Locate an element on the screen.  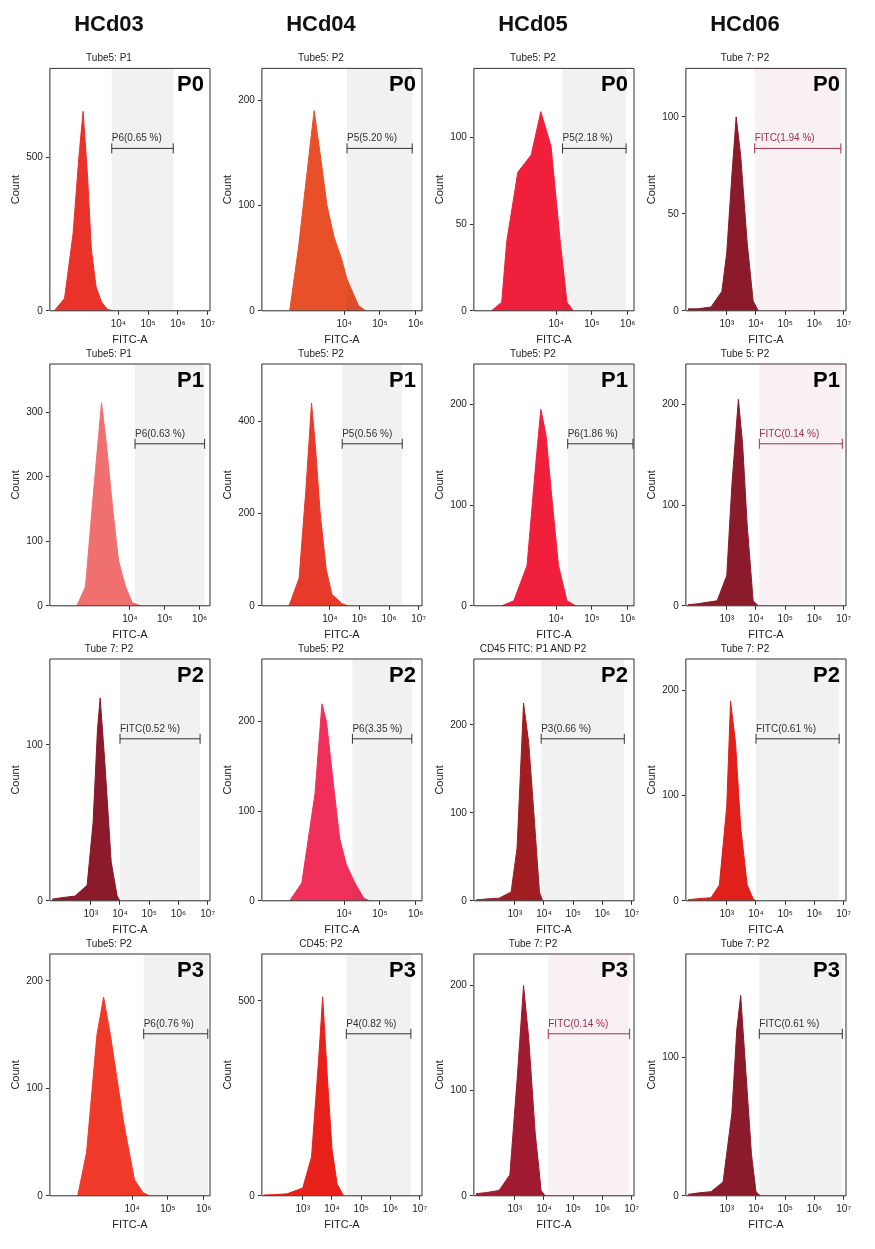
band-label: FITC(1.94 %) is located at coordinates (784, 138).